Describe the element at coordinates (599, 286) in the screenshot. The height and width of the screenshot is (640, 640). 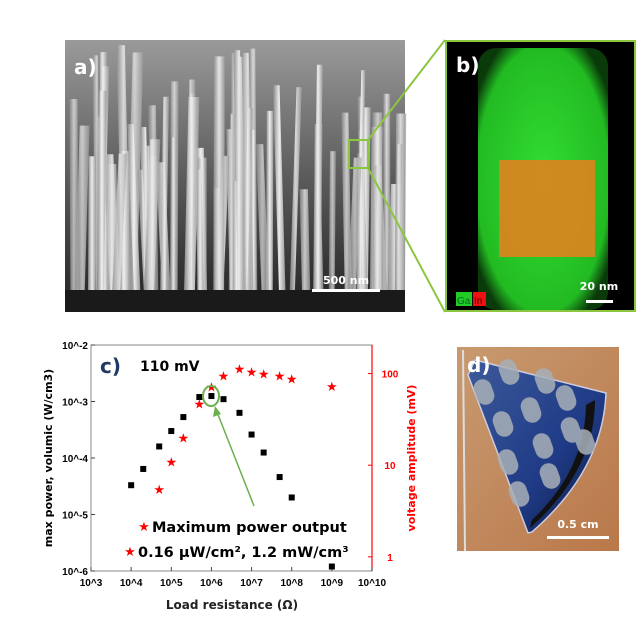
I see `scale-bar-label: 20 nm` at that location.